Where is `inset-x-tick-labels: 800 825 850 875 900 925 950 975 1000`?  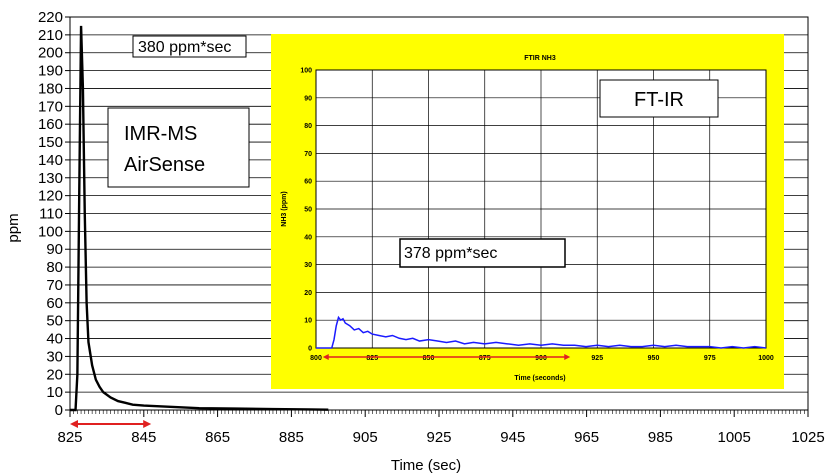
inset-x-tick-labels: 800 825 850 875 900 925 950 975 1000 is located at coordinates (542, 358).